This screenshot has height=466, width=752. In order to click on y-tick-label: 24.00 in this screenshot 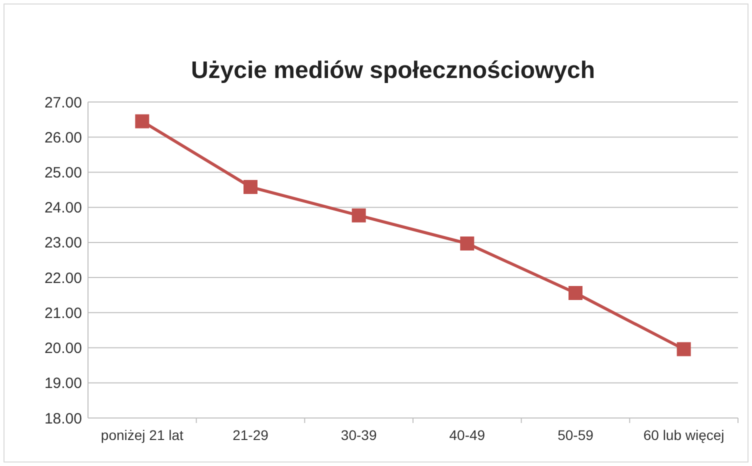, I will do `click(63, 208)`.